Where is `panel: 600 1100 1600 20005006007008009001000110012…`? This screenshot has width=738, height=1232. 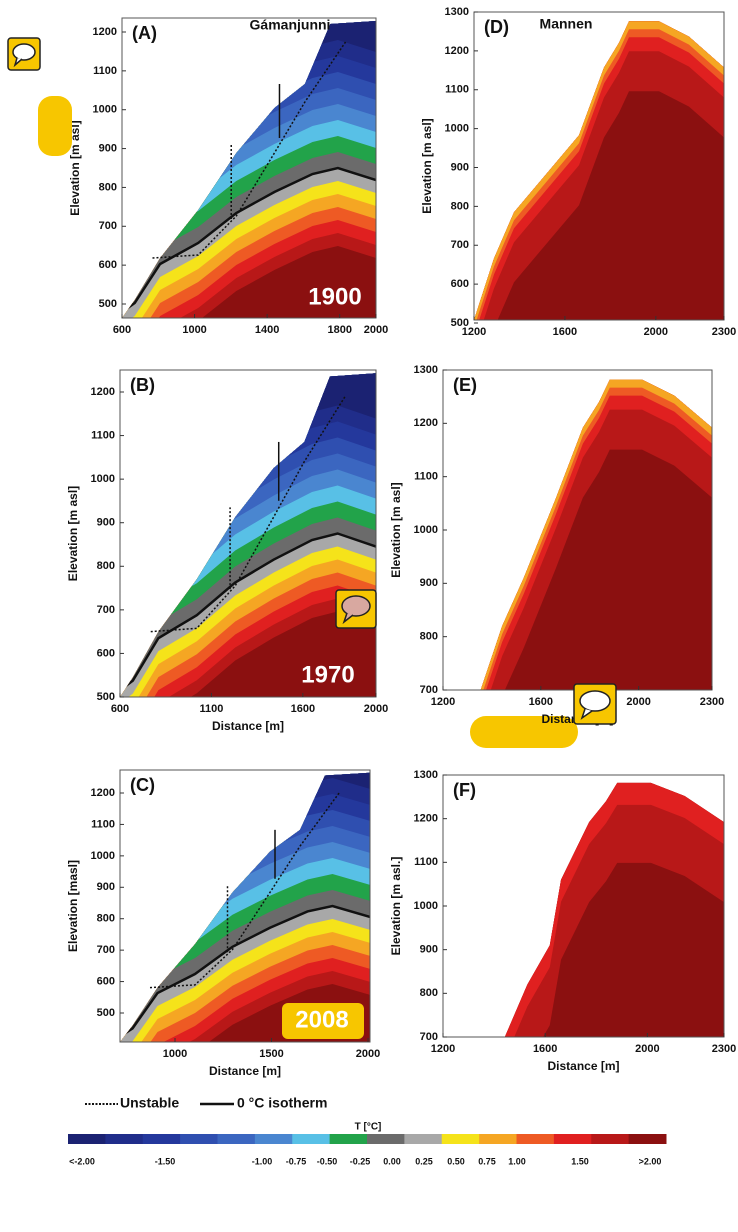 panel: 600 1100 1600 20005006007008009001000110012… is located at coordinates (227, 542).